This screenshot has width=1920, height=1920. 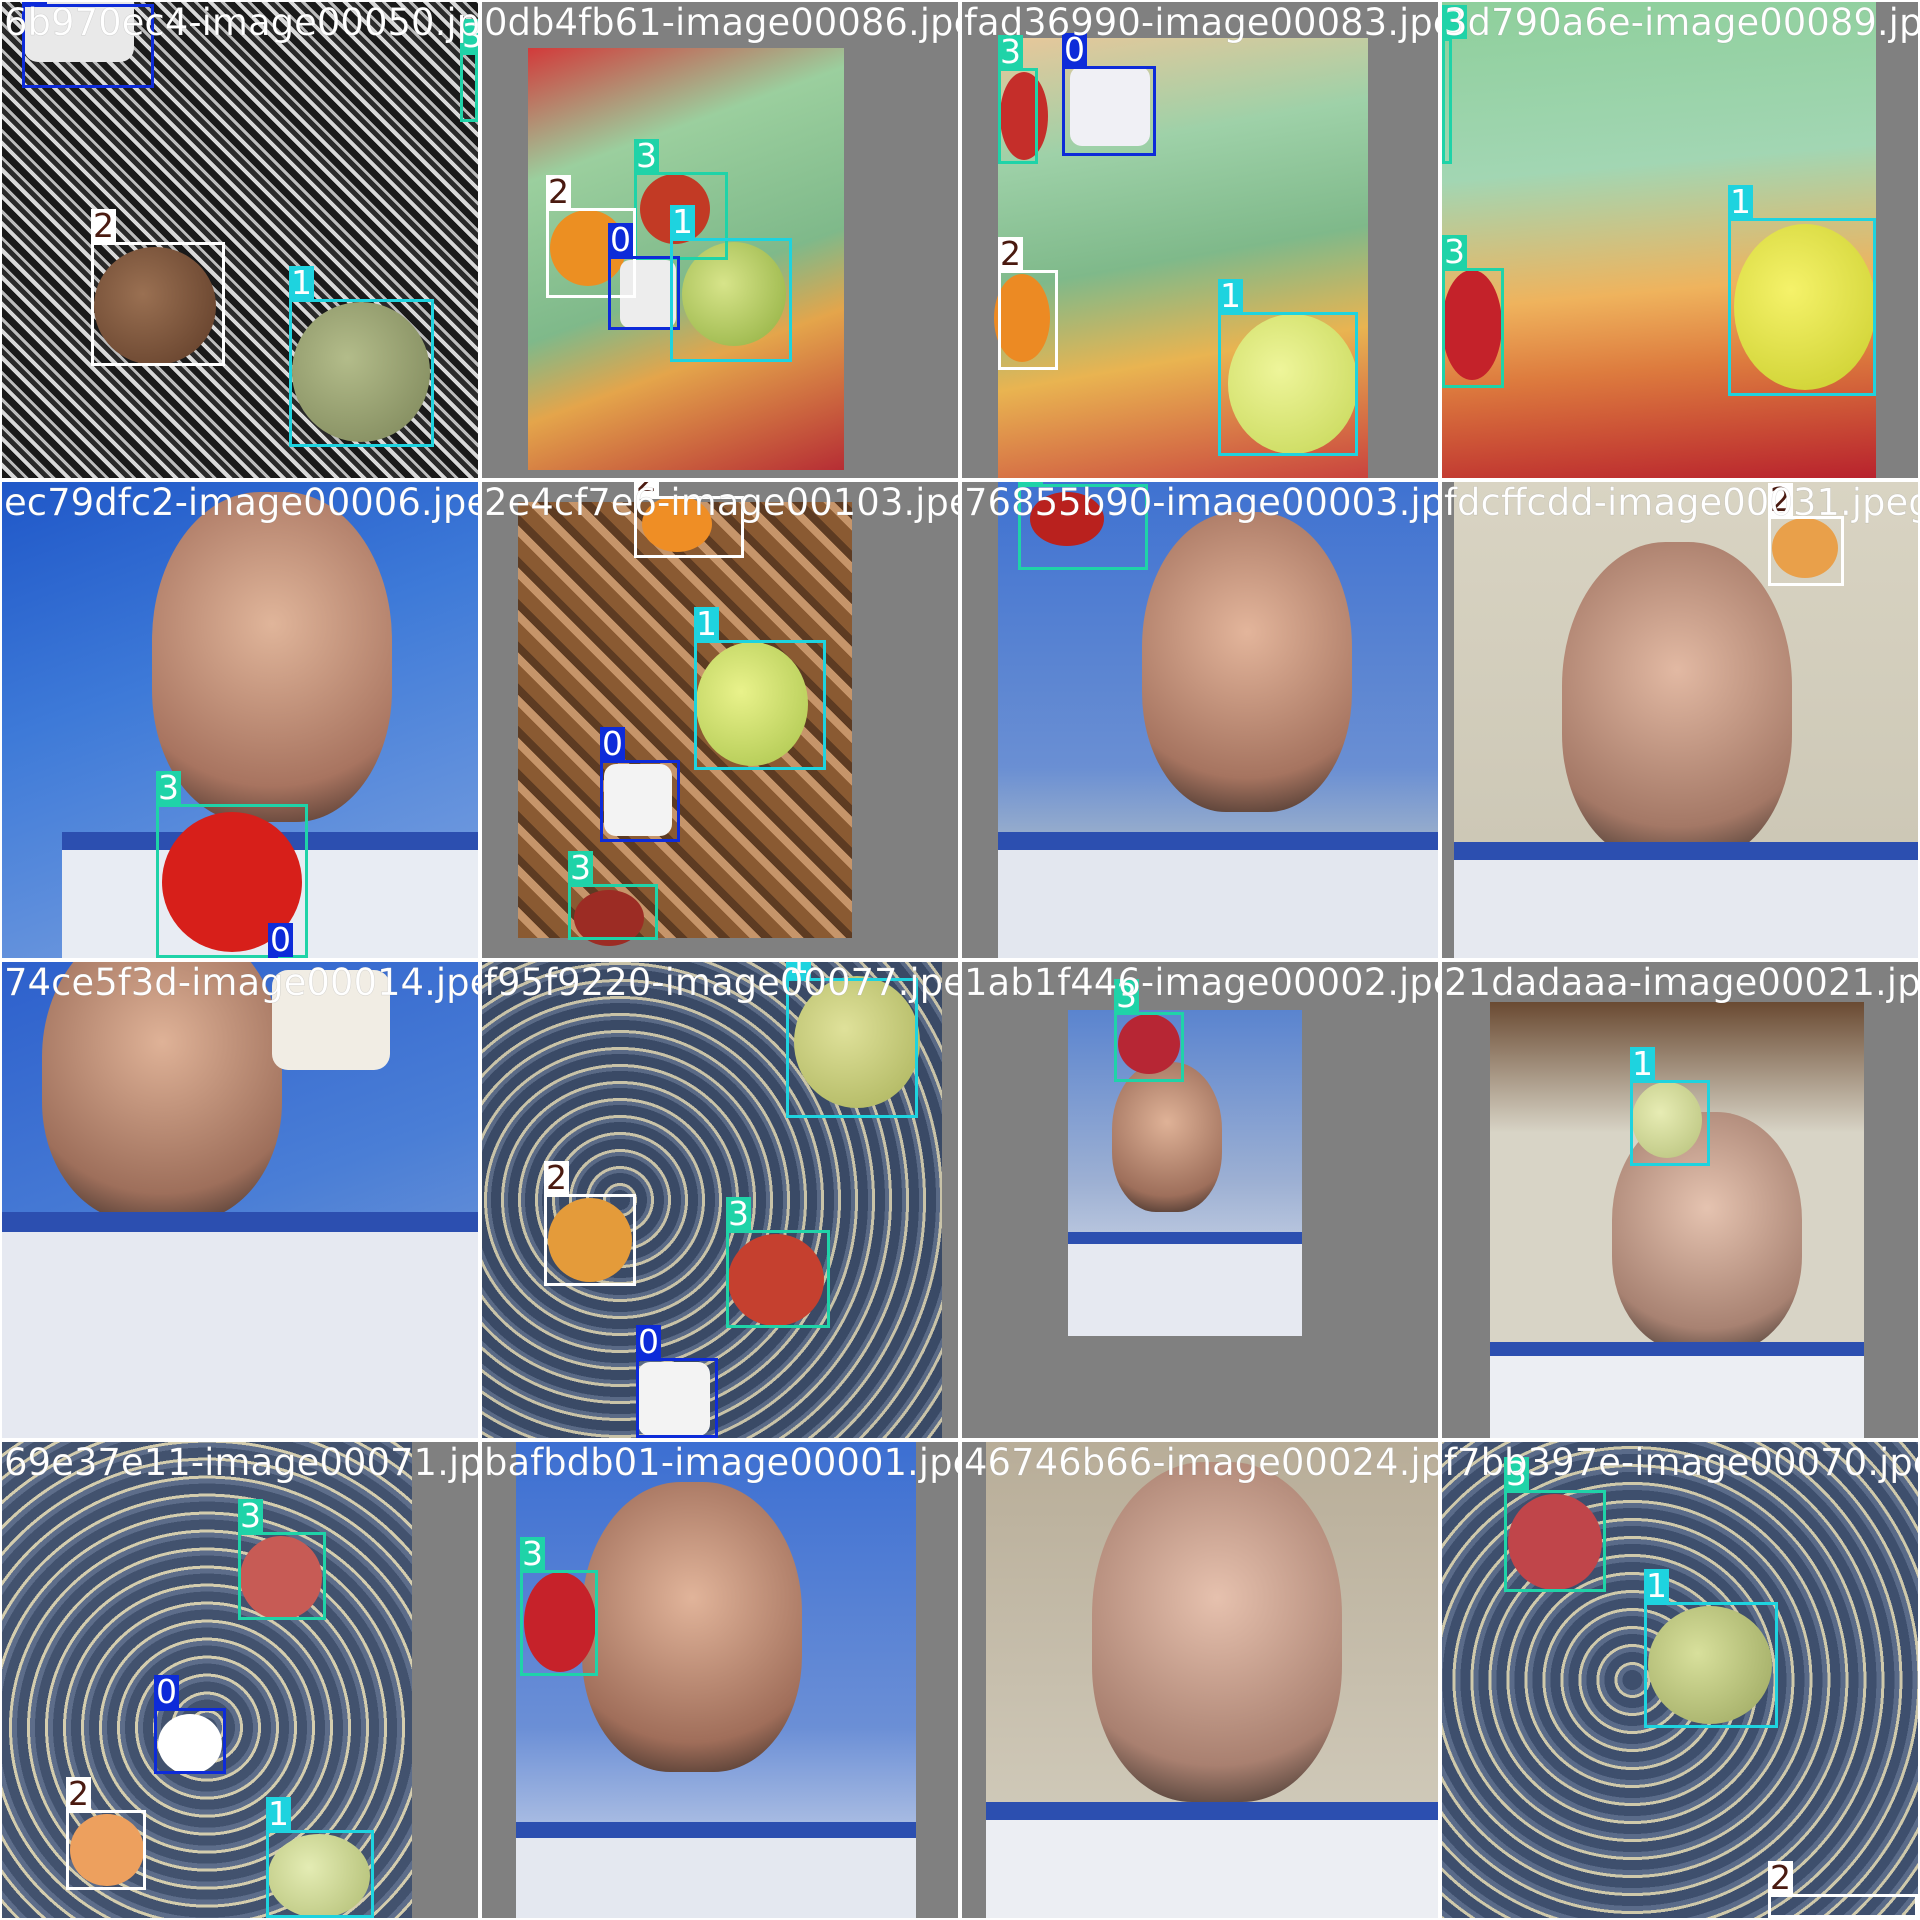 I want to click on tile-7: 76855b90-image00003.jpeg 3, so click(x=1200, y=720).